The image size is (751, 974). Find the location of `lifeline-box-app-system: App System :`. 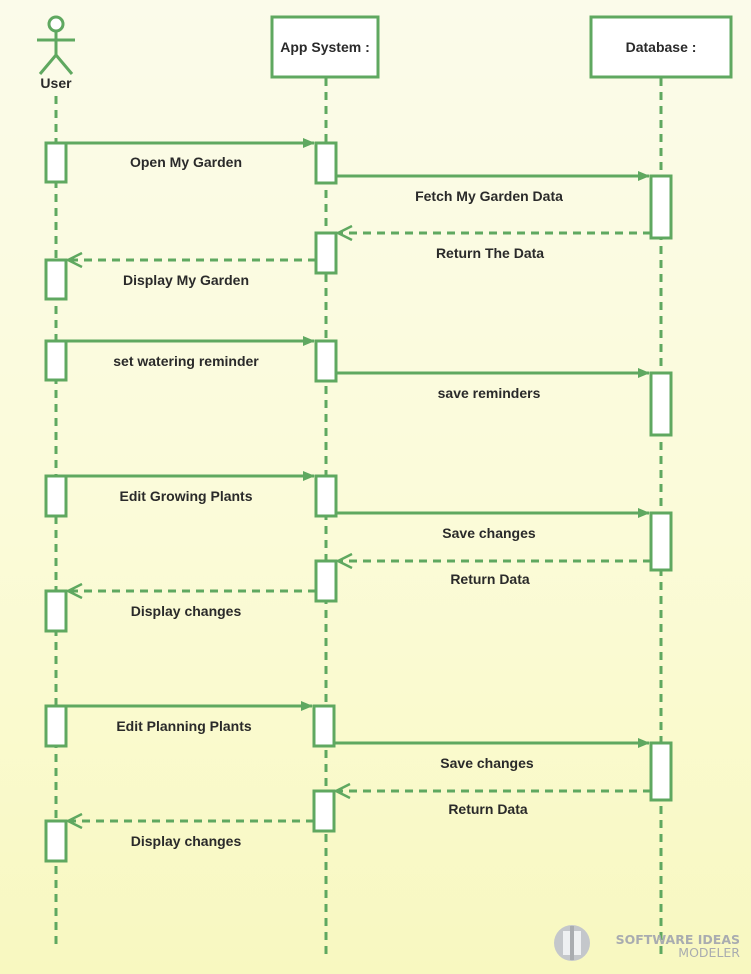

lifeline-box-app-system: App System : is located at coordinates (325, 47).